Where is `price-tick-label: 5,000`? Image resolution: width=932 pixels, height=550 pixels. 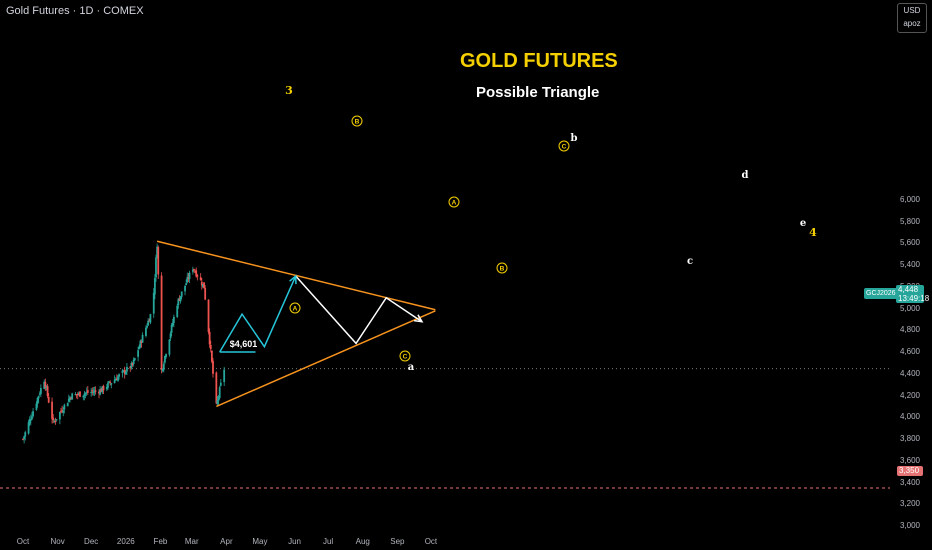 price-tick-label: 5,000 is located at coordinates (909, 308).